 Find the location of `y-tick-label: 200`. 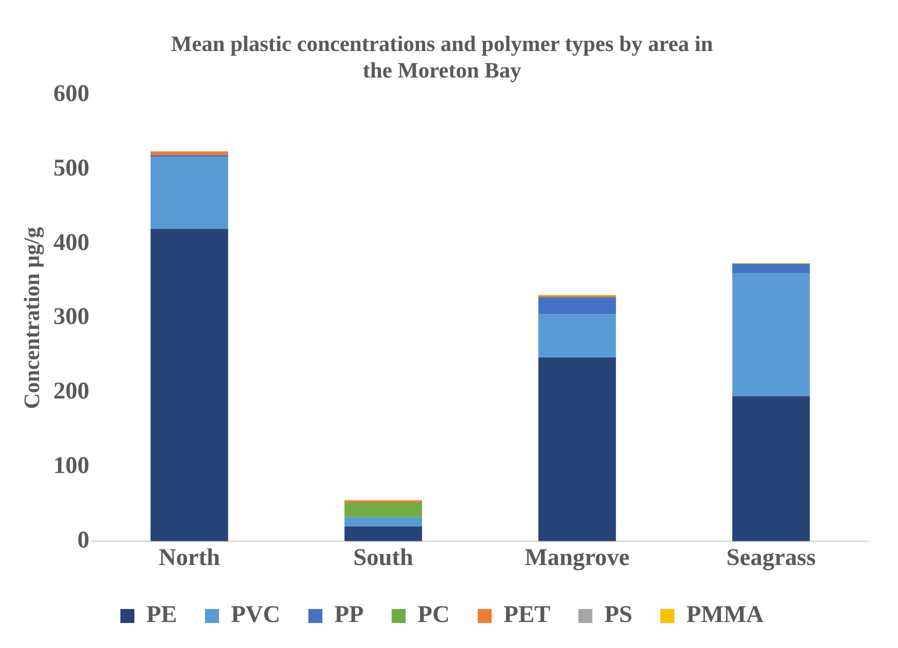

y-tick-label: 200 is located at coordinates (71, 391).